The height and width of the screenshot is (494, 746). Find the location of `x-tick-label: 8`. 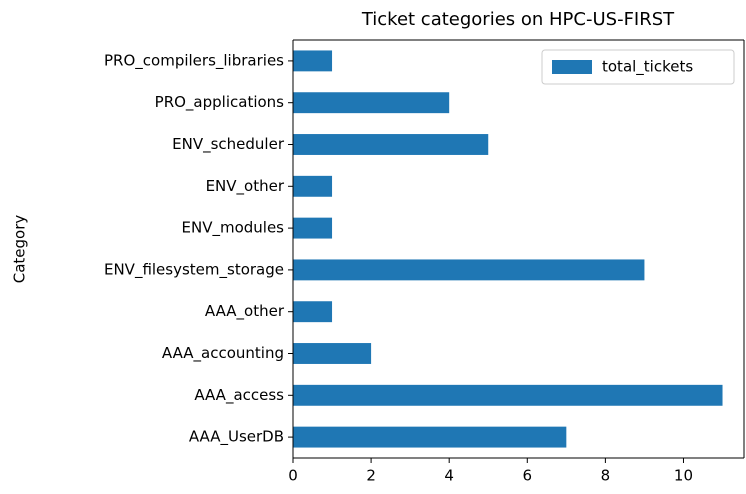

x-tick-label: 8 is located at coordinates (606, 476).